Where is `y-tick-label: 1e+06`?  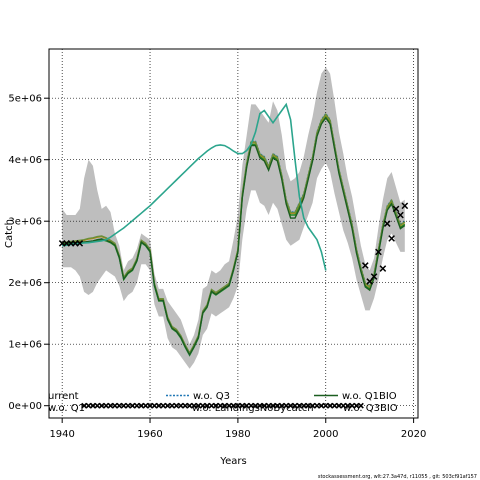
y-tick-label: 1e+06 is located at coordinates (25, 345).